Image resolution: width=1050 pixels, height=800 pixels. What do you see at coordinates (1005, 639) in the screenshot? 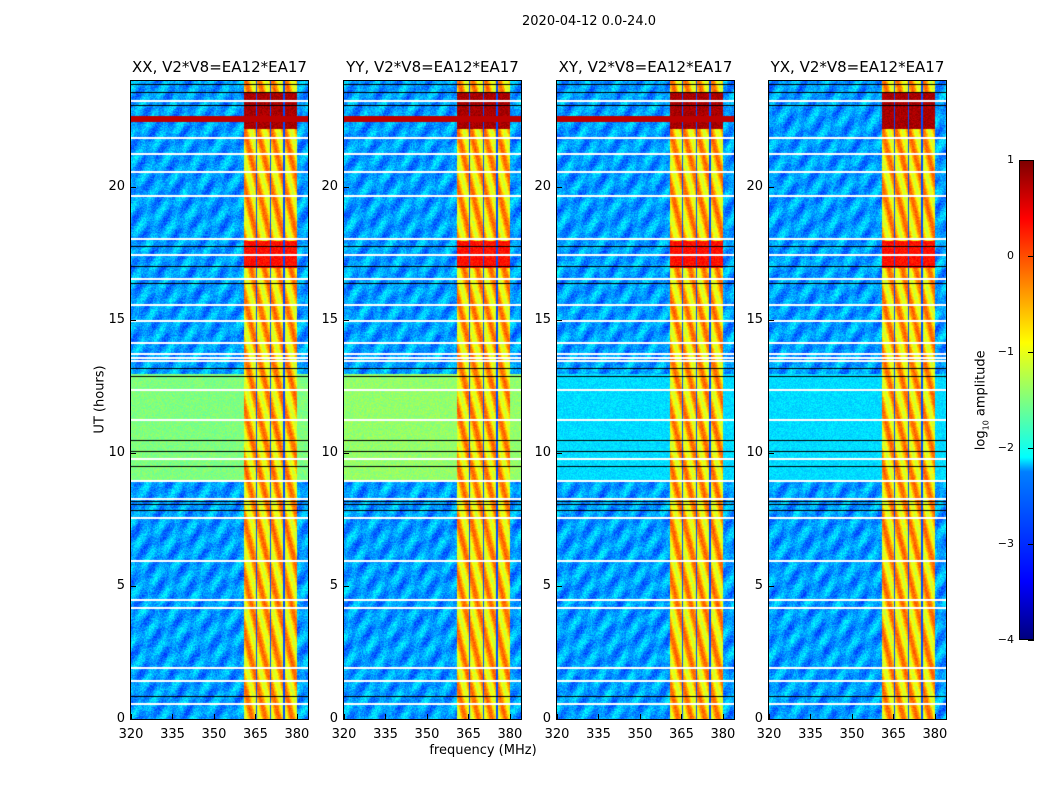
I see `colorbar-tick-label: −4` at bounding box center [1005, 639].